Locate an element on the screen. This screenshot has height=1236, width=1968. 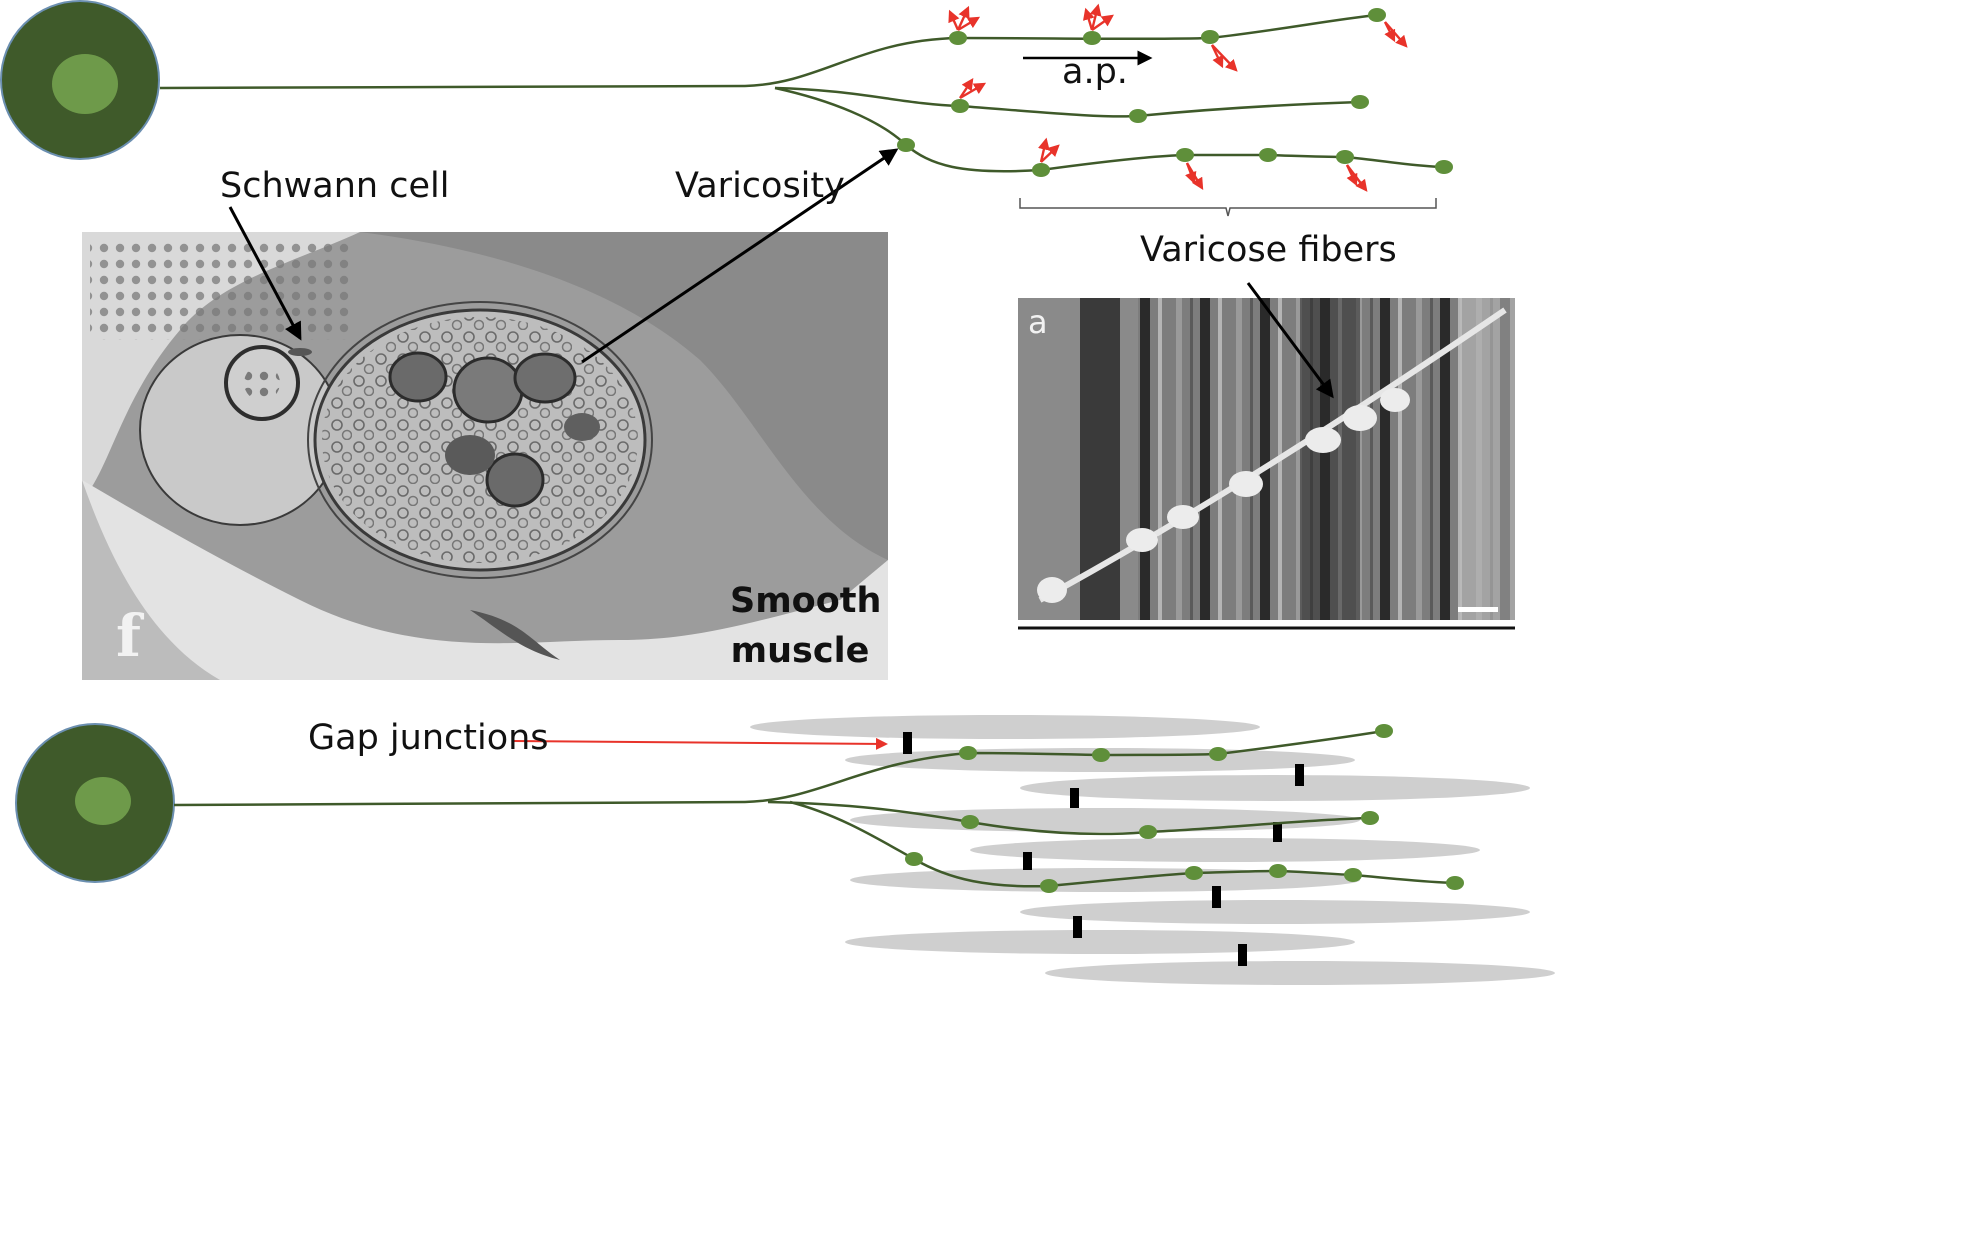
release-arrows is located at coordinates (1178, 97).